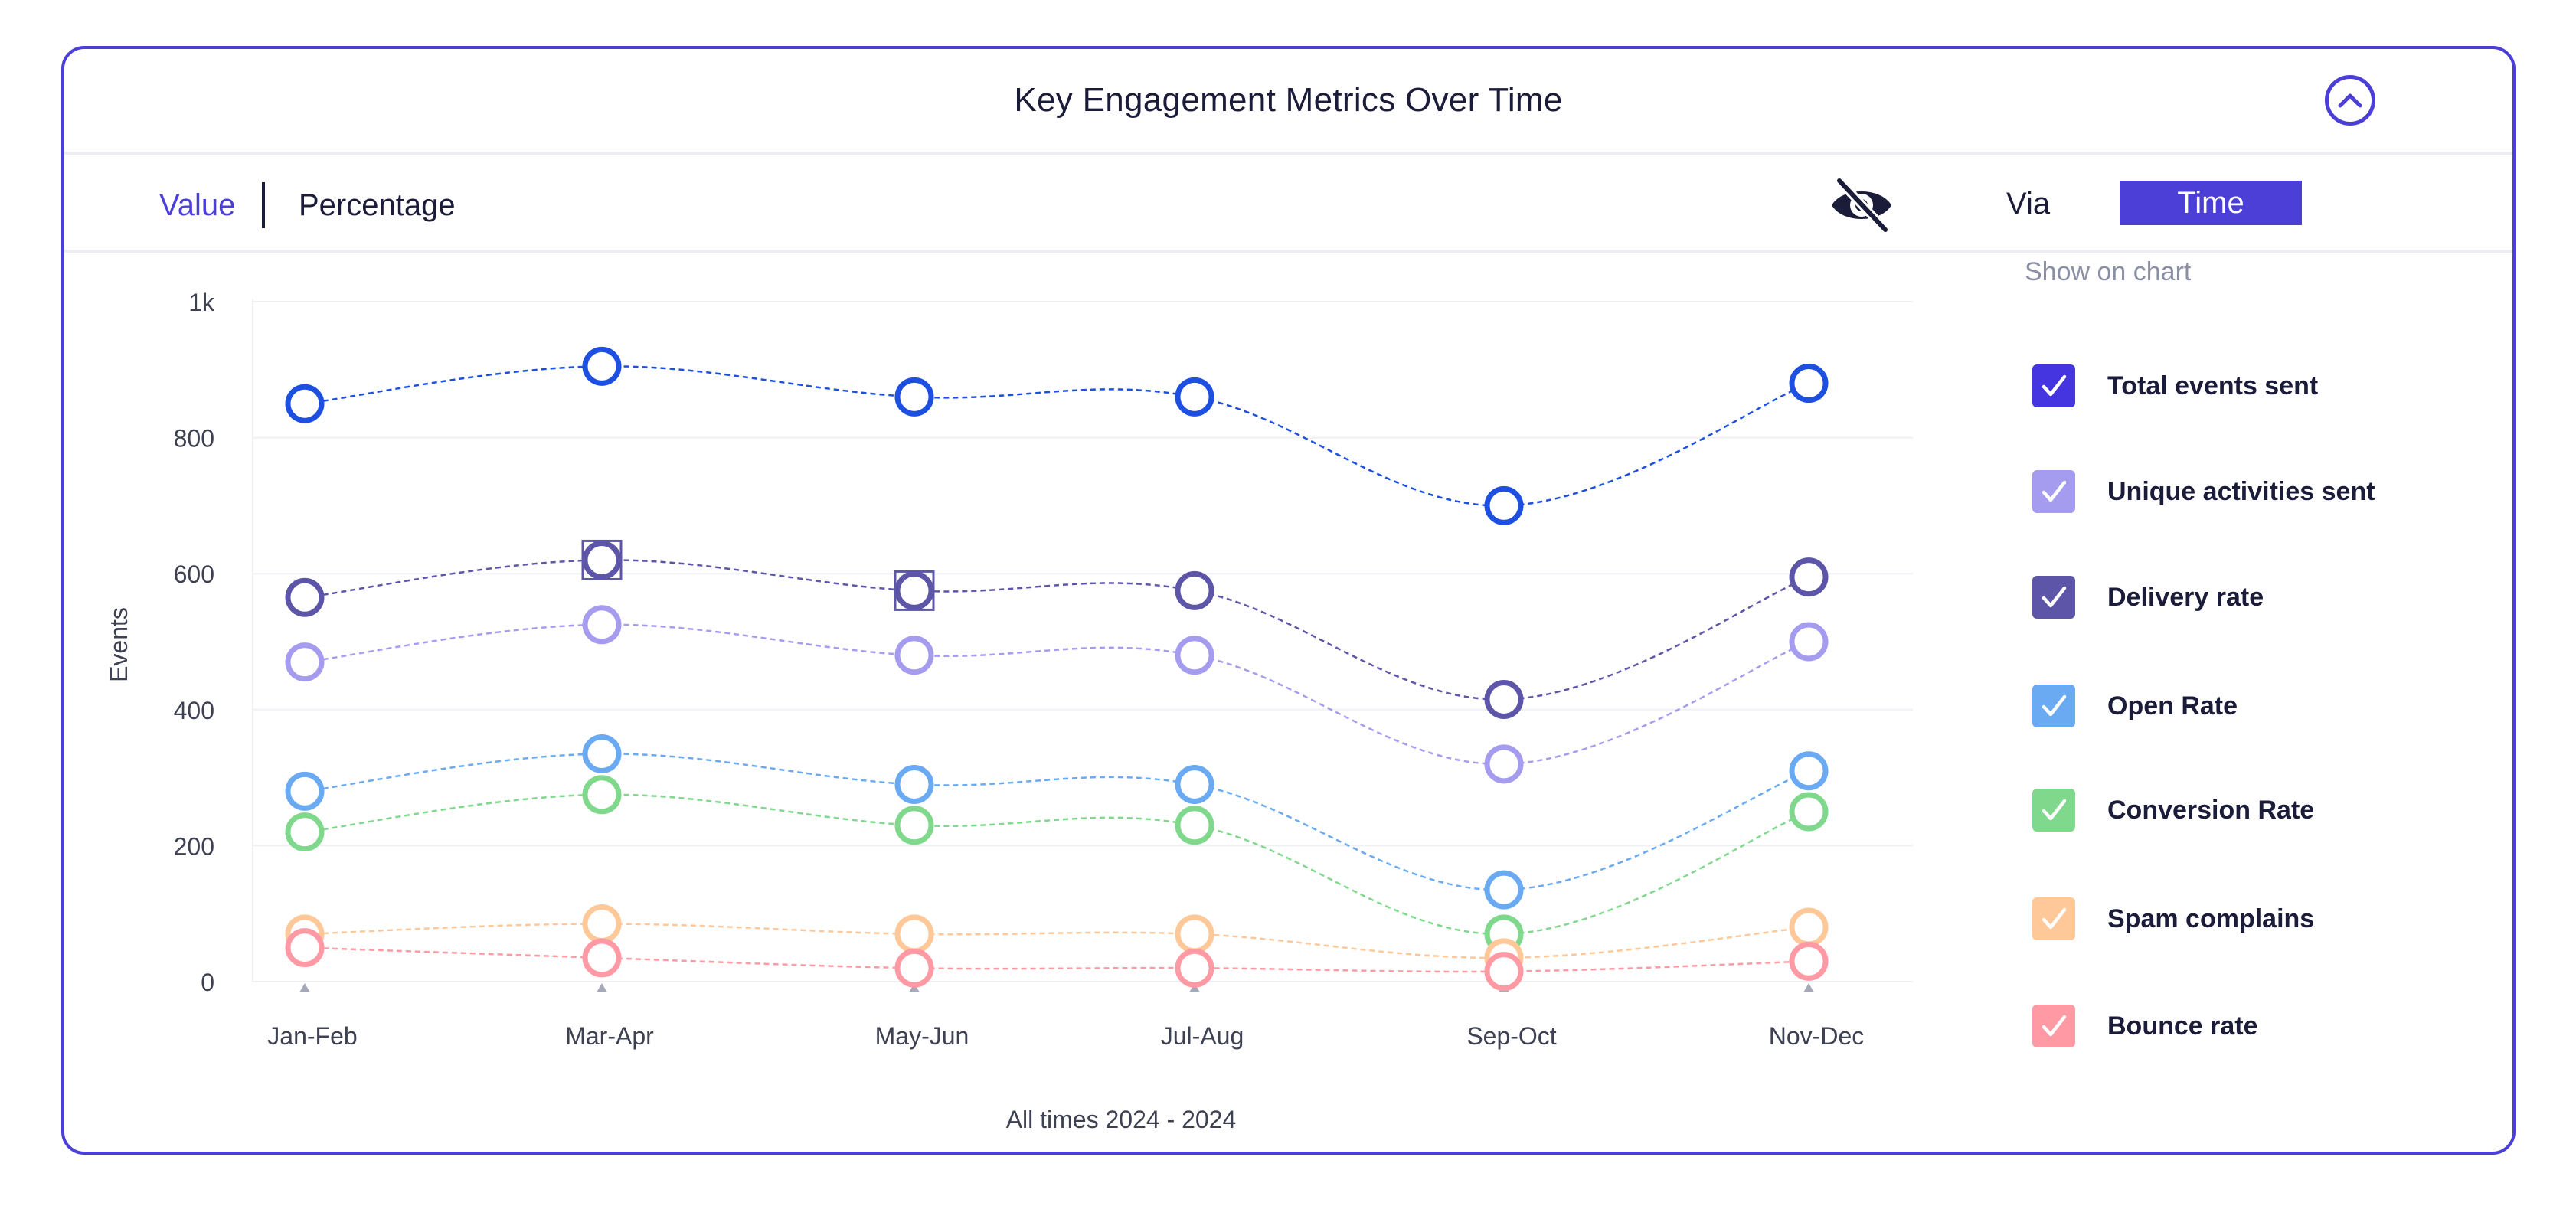 This screenshot has width=2576, height=1219. I want to click on value-mode-toggle: Value, so click(197, 205).